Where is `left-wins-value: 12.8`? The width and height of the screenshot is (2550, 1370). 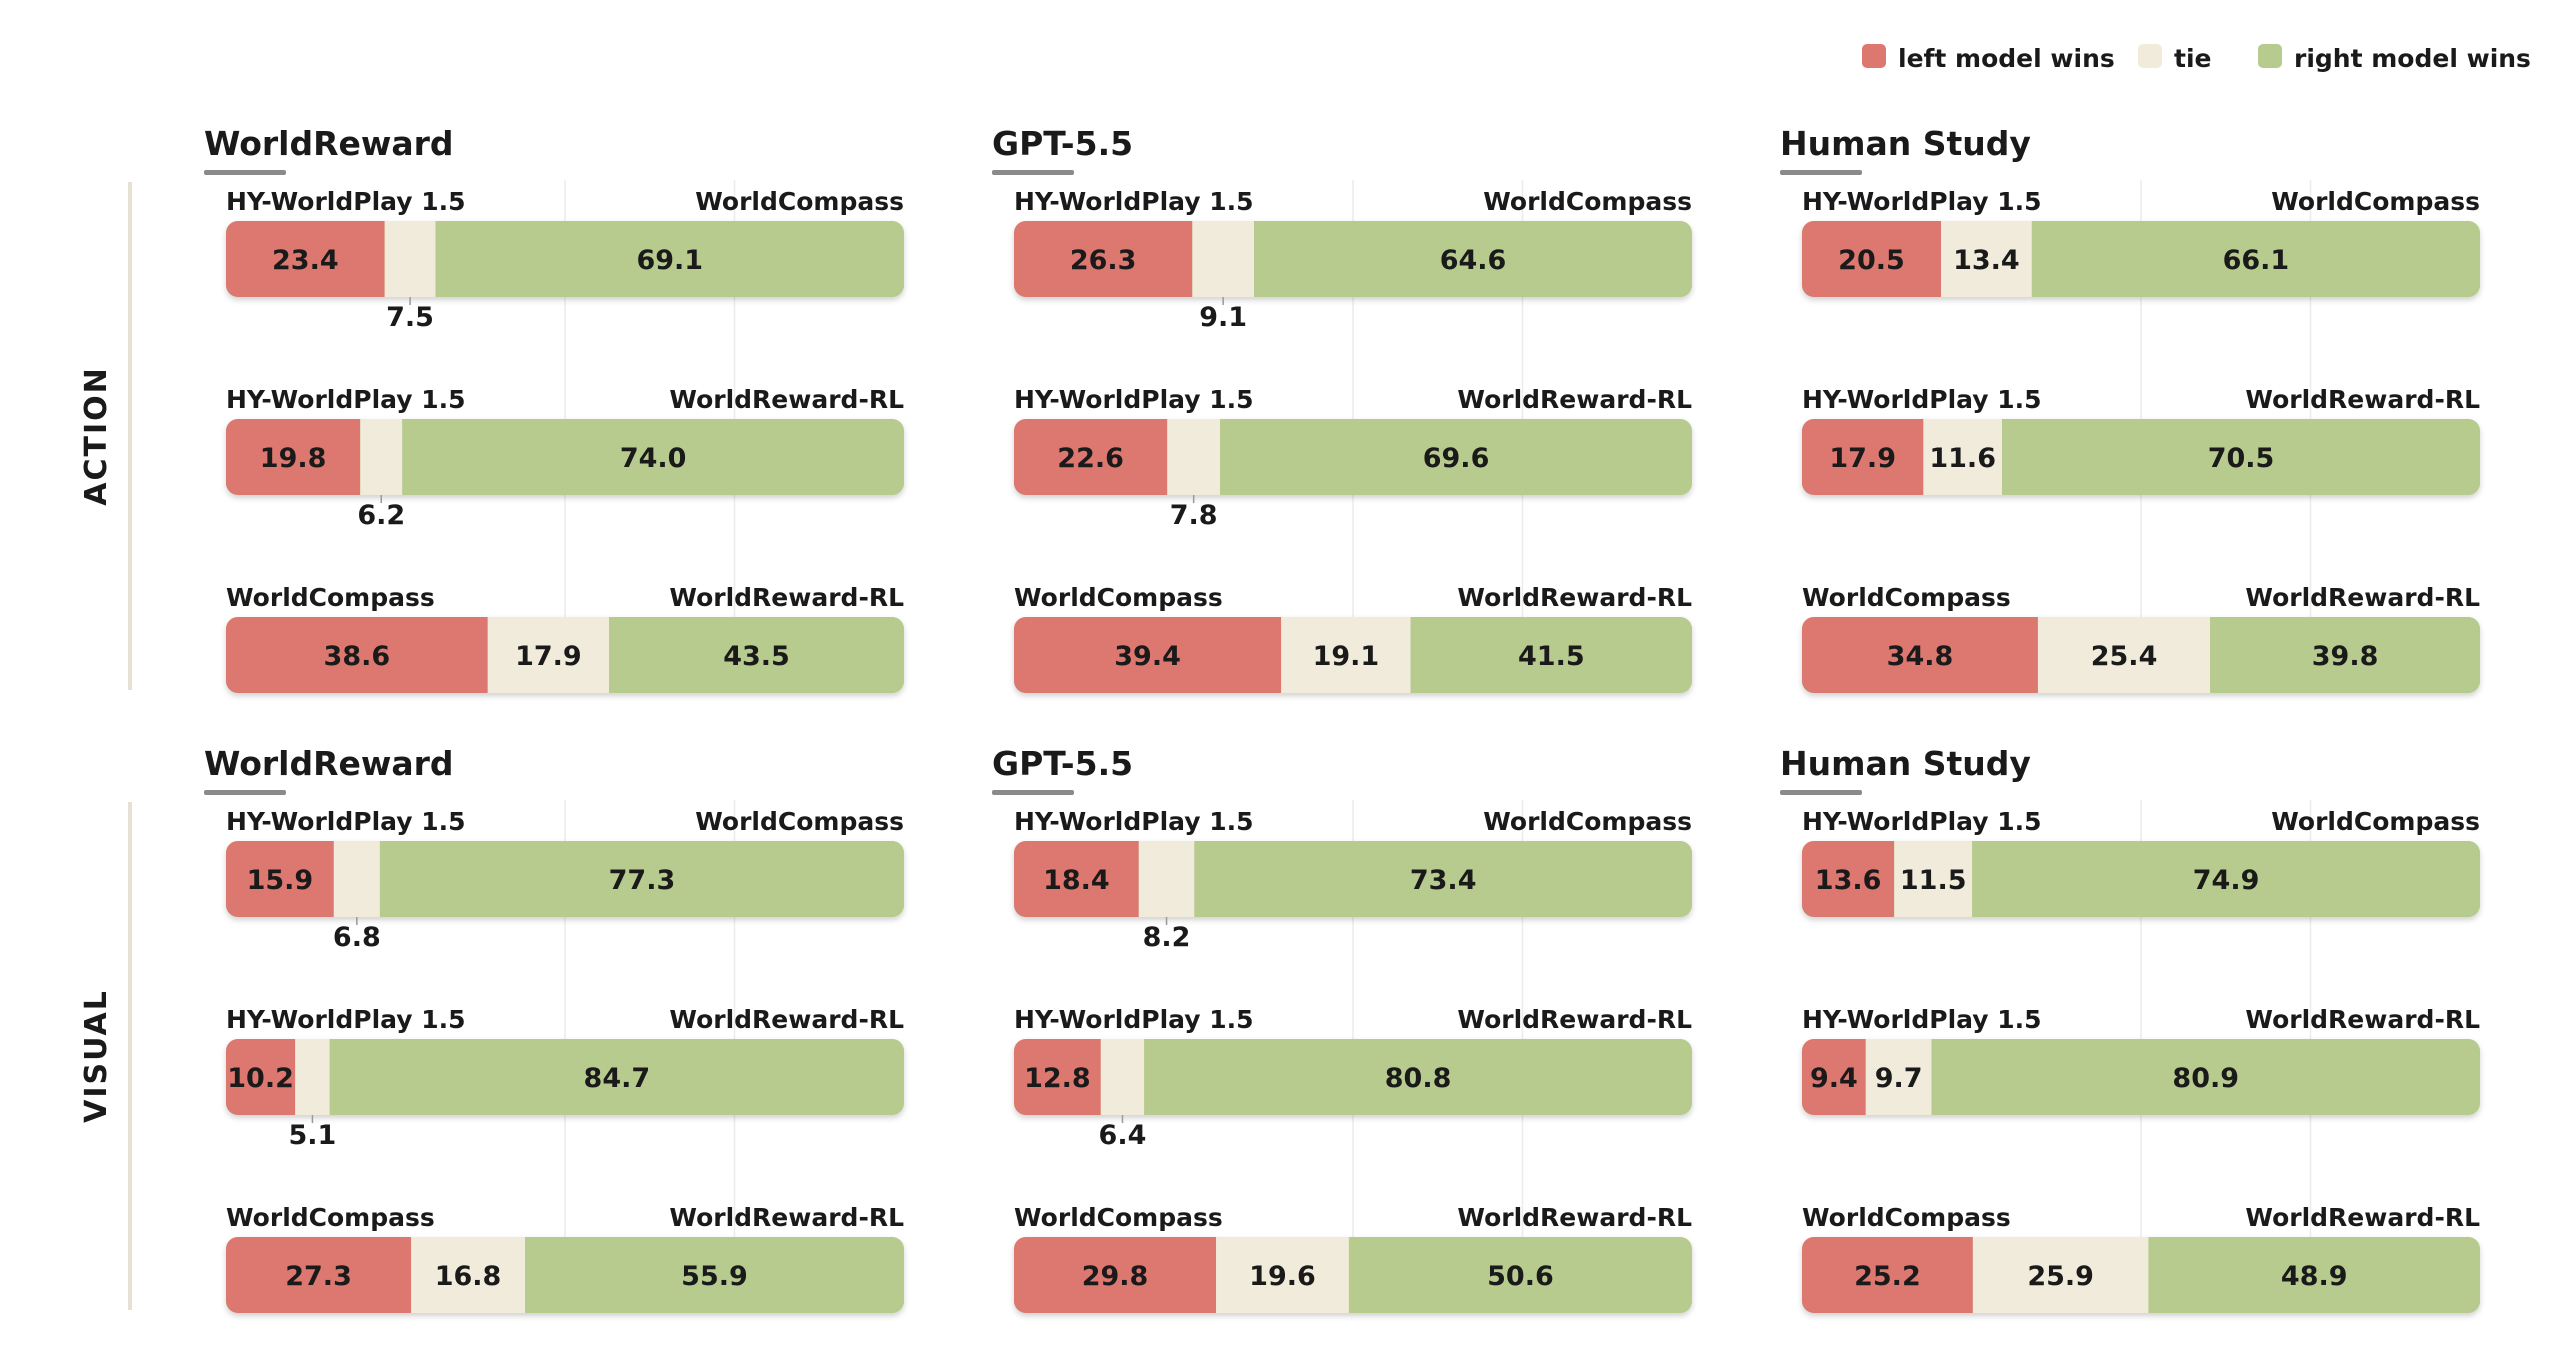
left-wins-value: 12.8 is located at coordinates (1057, 1078).